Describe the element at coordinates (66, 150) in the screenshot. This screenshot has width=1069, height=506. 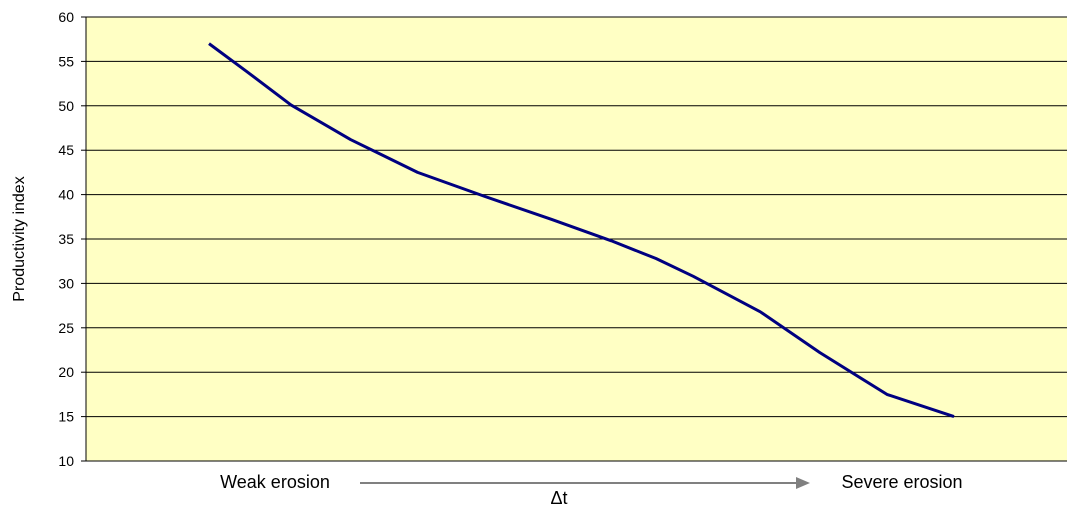
I see `y-tick-label: 45` at that location.